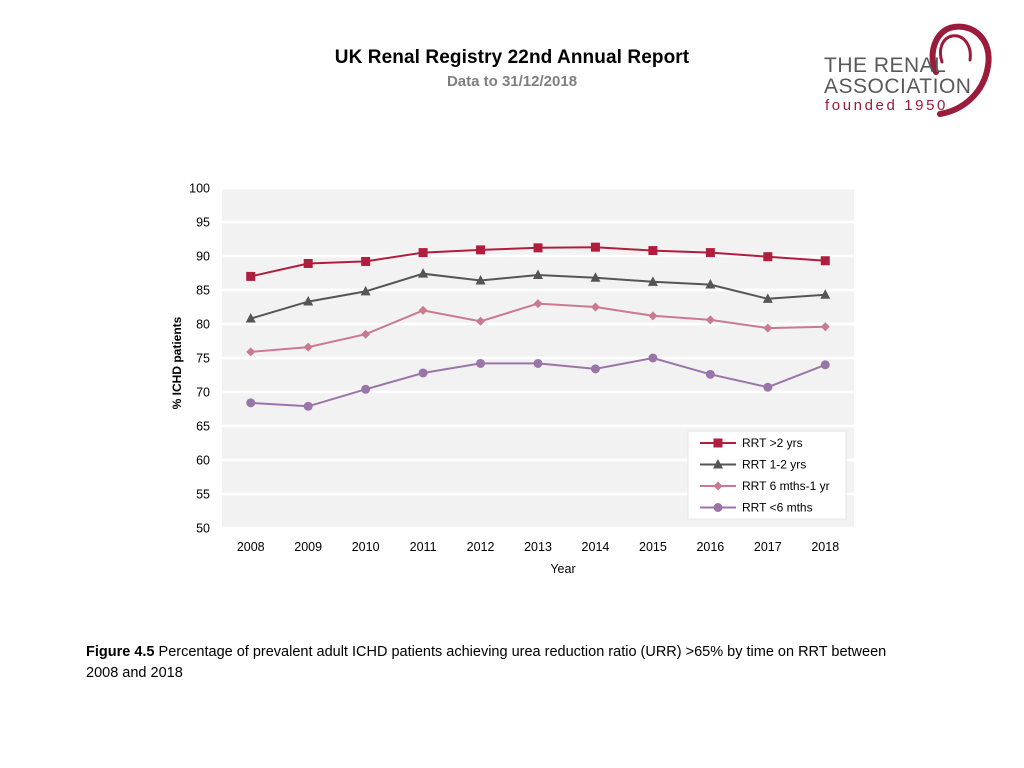 The width and height of the screenshot is (1024, 768). Describe the element at coordinates (768, 547) in the screenshot. I see `x-tick-label: 2017` at that location.